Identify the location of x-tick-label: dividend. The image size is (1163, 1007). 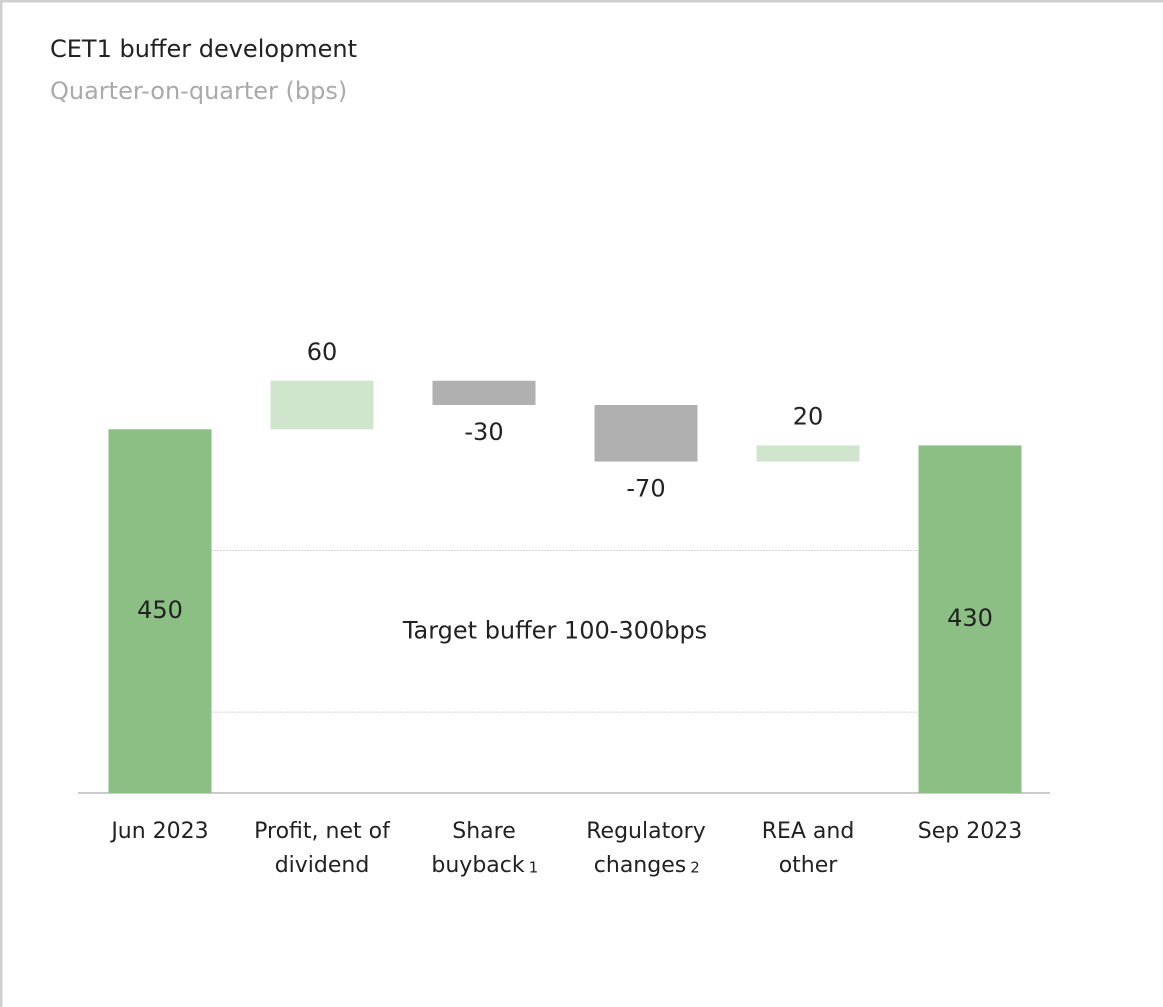
(322, 865).